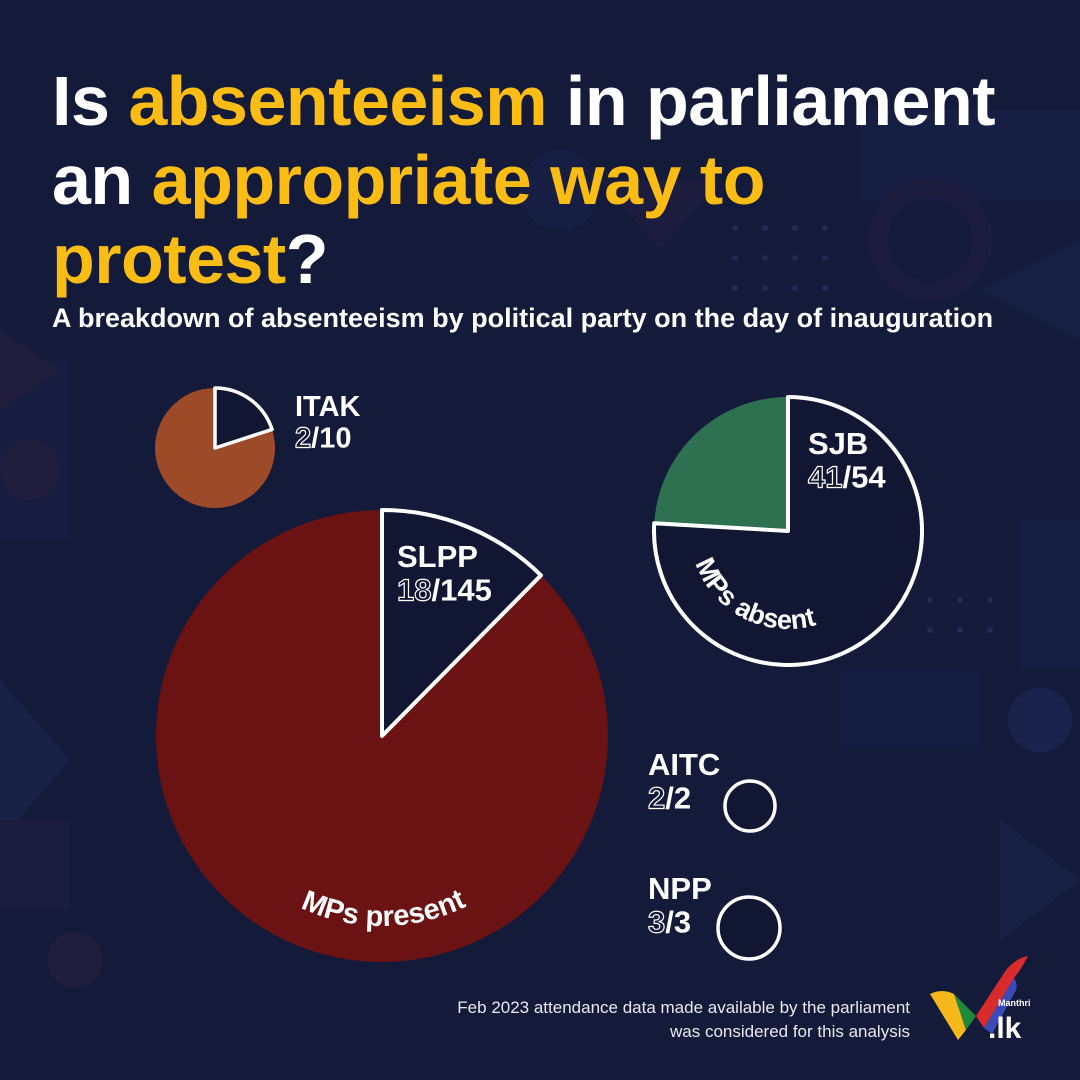  I want to click on npp-absent-value: 3, so click(656, 921).